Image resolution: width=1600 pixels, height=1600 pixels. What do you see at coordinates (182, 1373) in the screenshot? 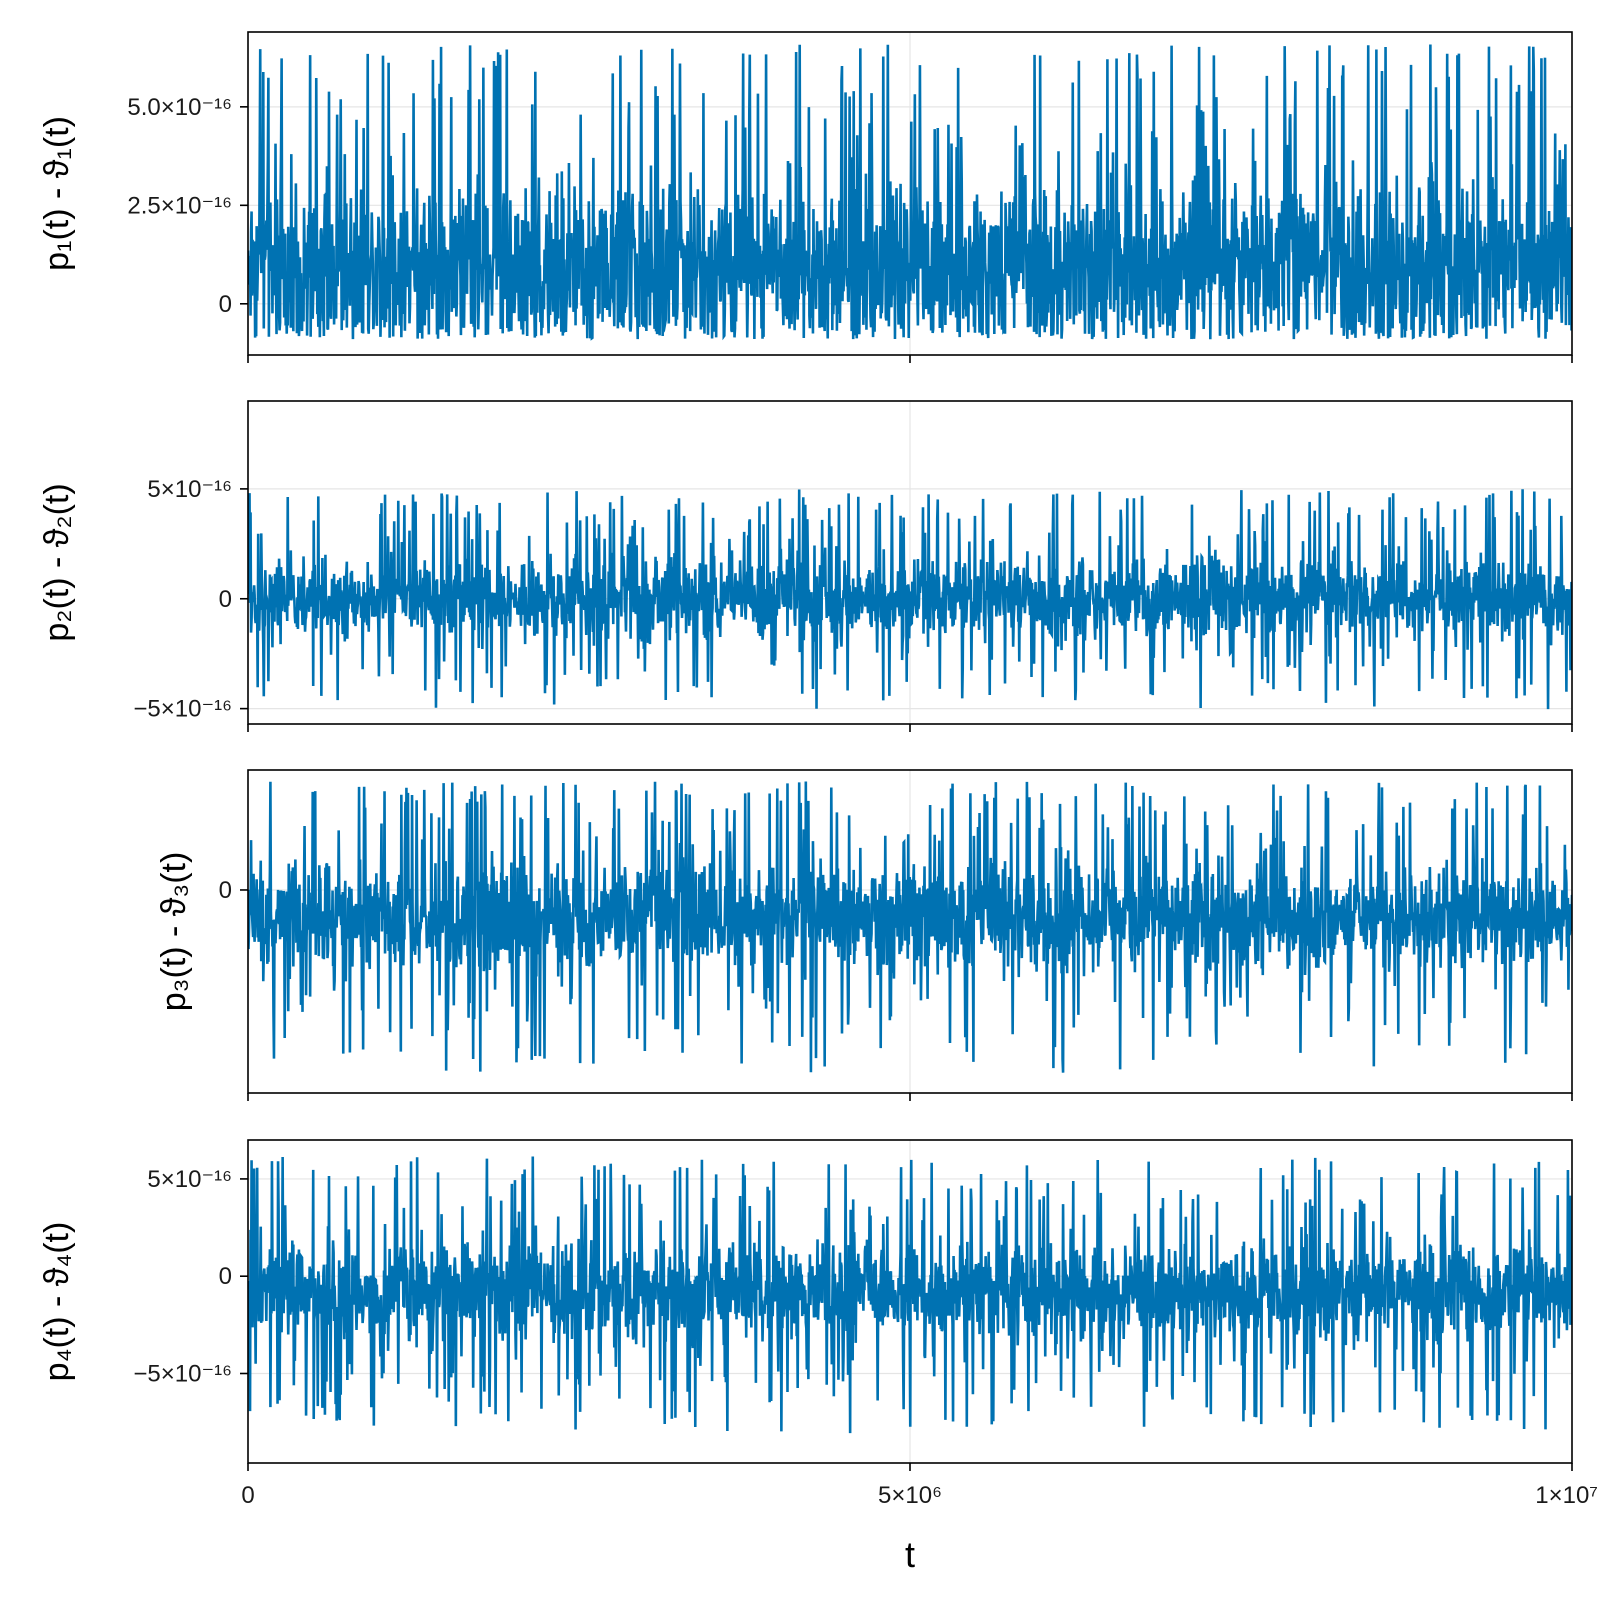
I see `y-tick-label-4-0: −5×10⁻¹⁶` at bounding box center [182, 1373].